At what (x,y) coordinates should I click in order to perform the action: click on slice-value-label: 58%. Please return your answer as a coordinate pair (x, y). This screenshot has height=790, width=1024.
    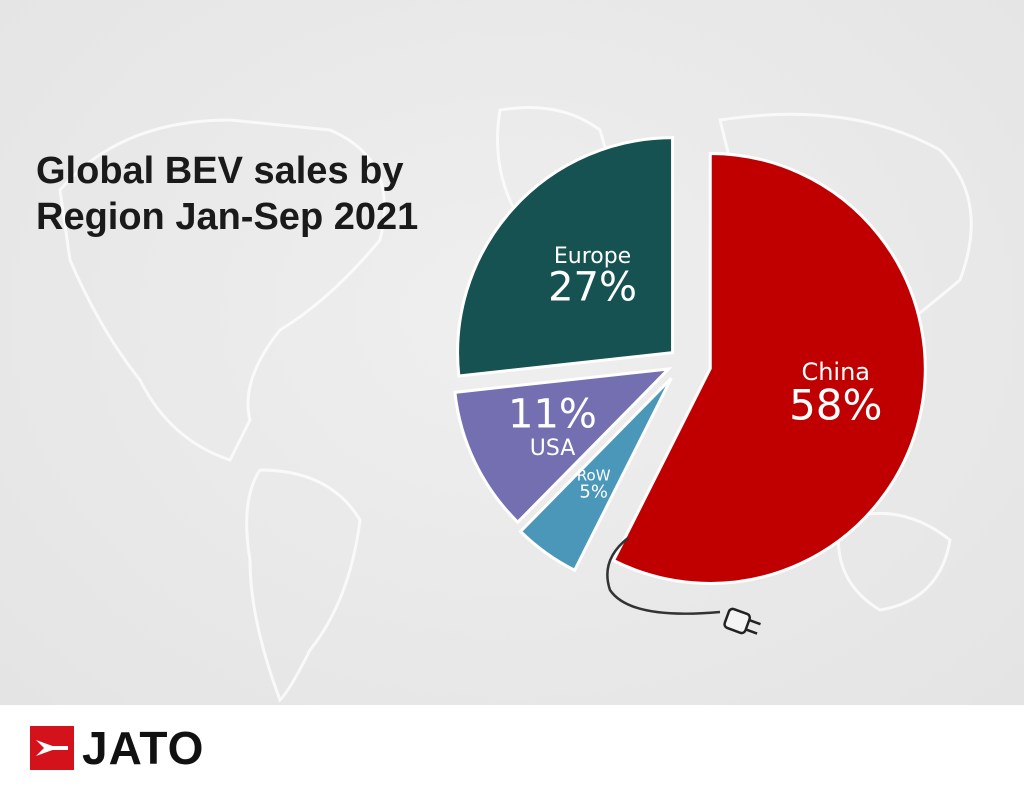
    Looking at the image, I should click on (835, 404).